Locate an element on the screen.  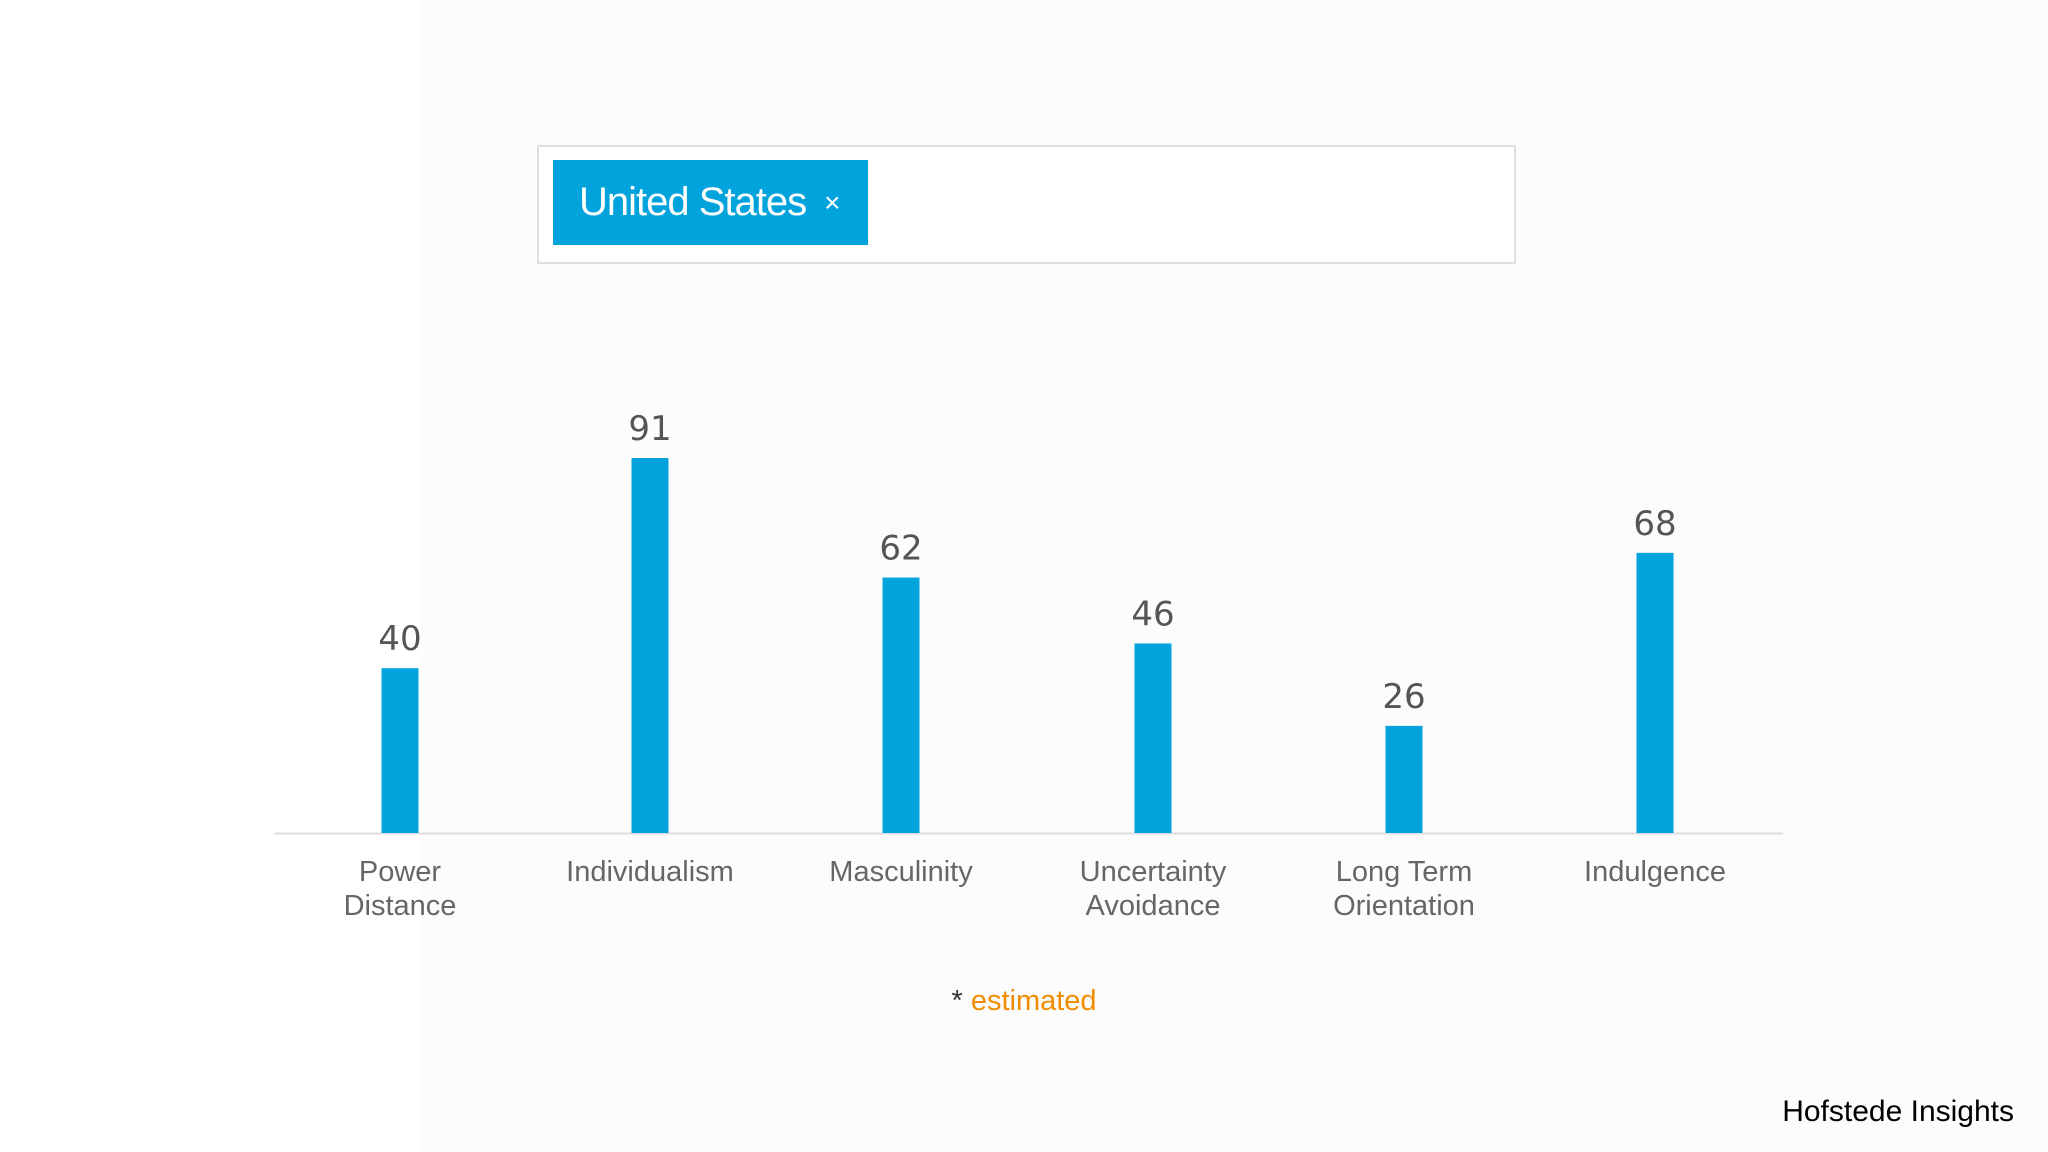
search-box: United States × is located at coordinates (1026, 204).